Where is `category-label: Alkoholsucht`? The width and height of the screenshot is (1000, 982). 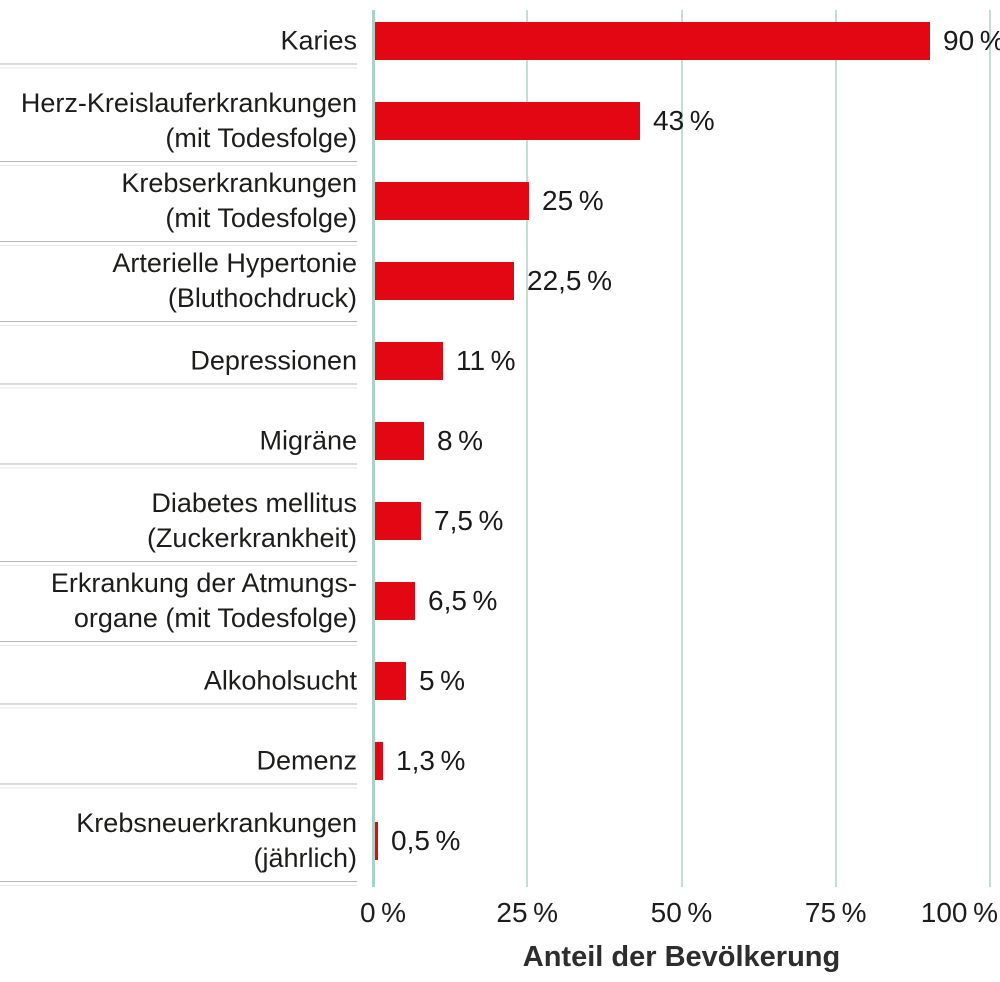
category-label: Alkoholsucht is located at coordinates (178, 686).